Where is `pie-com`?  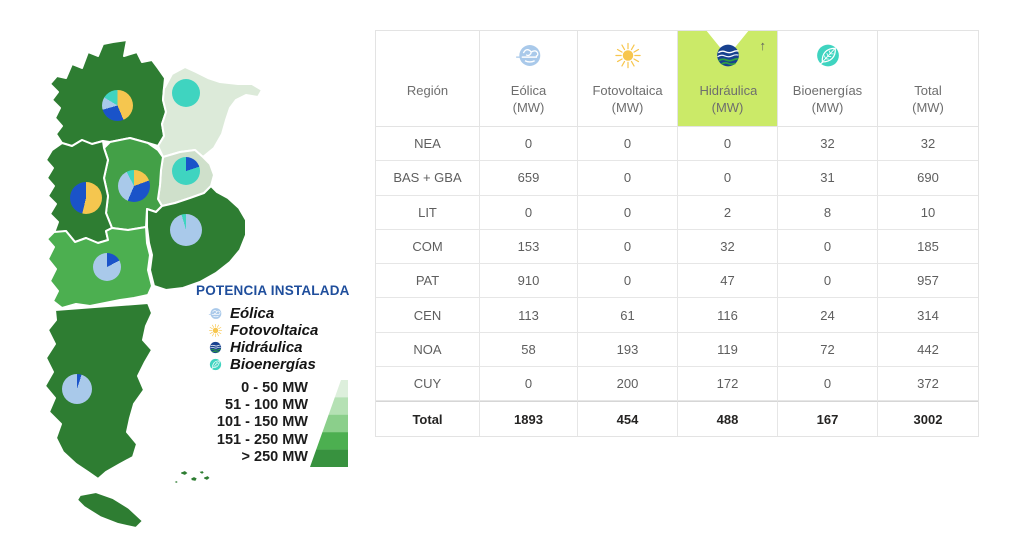
pie-com is located at coordinates (107, 267).